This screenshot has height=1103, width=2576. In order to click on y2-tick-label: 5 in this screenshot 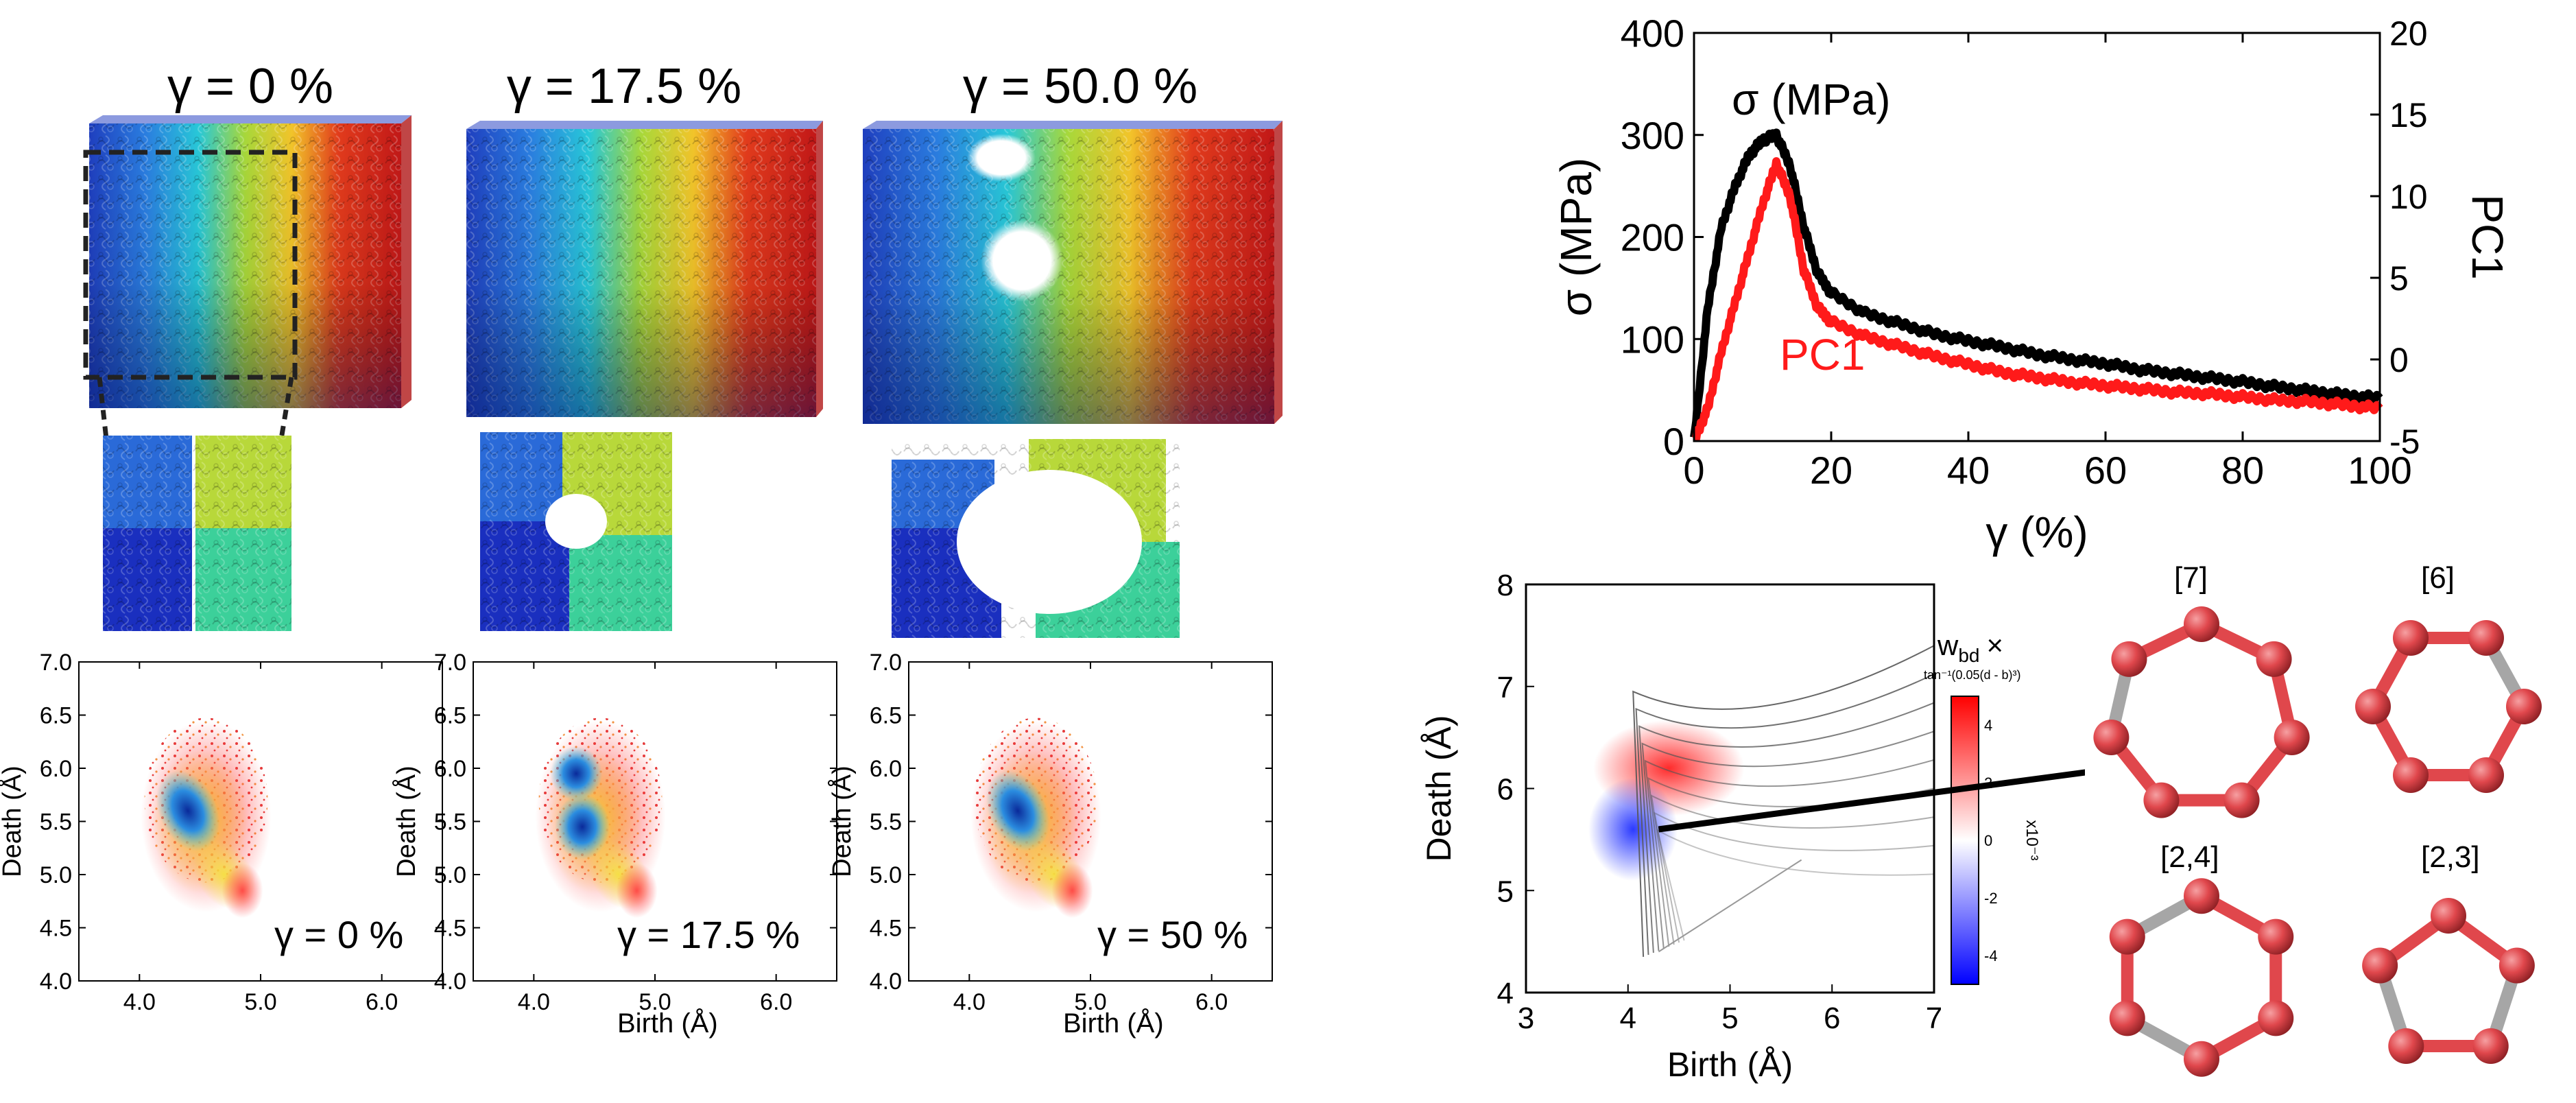, I will do `click(2399, 278)`.